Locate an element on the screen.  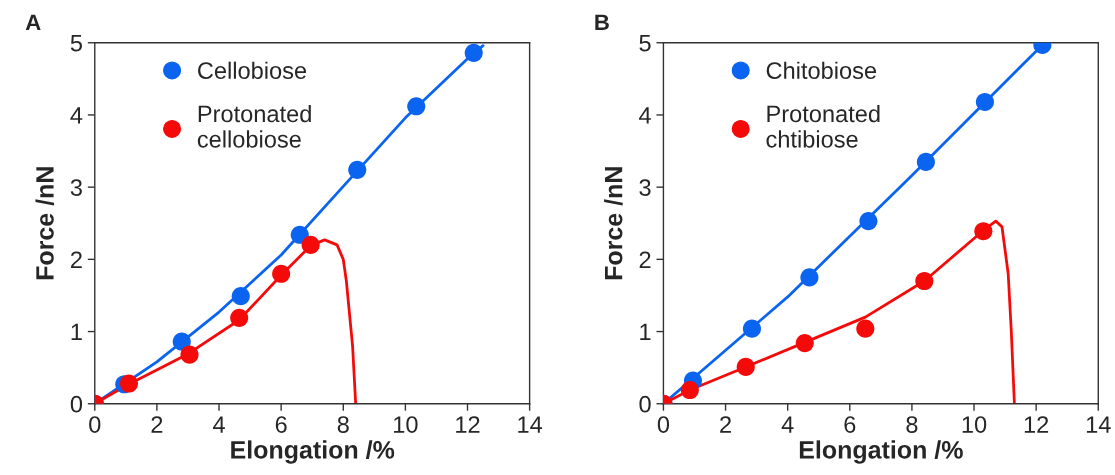
text: B is located at coordinates (602, 22).